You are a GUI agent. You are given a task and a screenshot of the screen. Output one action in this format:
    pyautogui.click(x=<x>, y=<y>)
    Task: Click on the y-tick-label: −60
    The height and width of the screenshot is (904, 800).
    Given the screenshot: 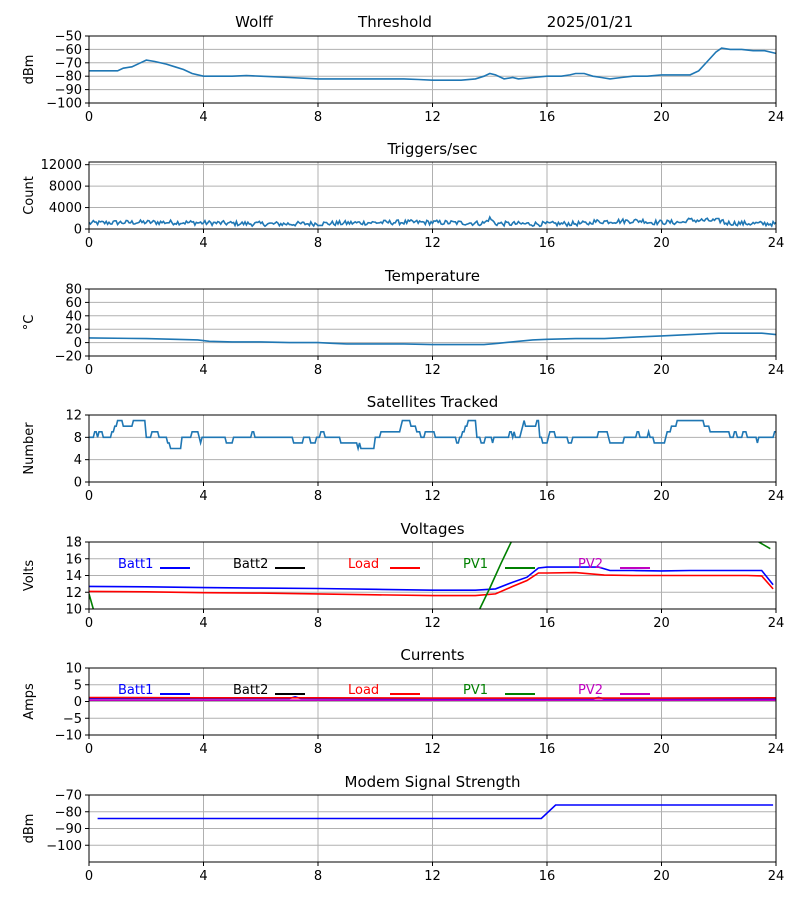 What is the action you would take?
    pyautogui.click(x=68, y=50)
    